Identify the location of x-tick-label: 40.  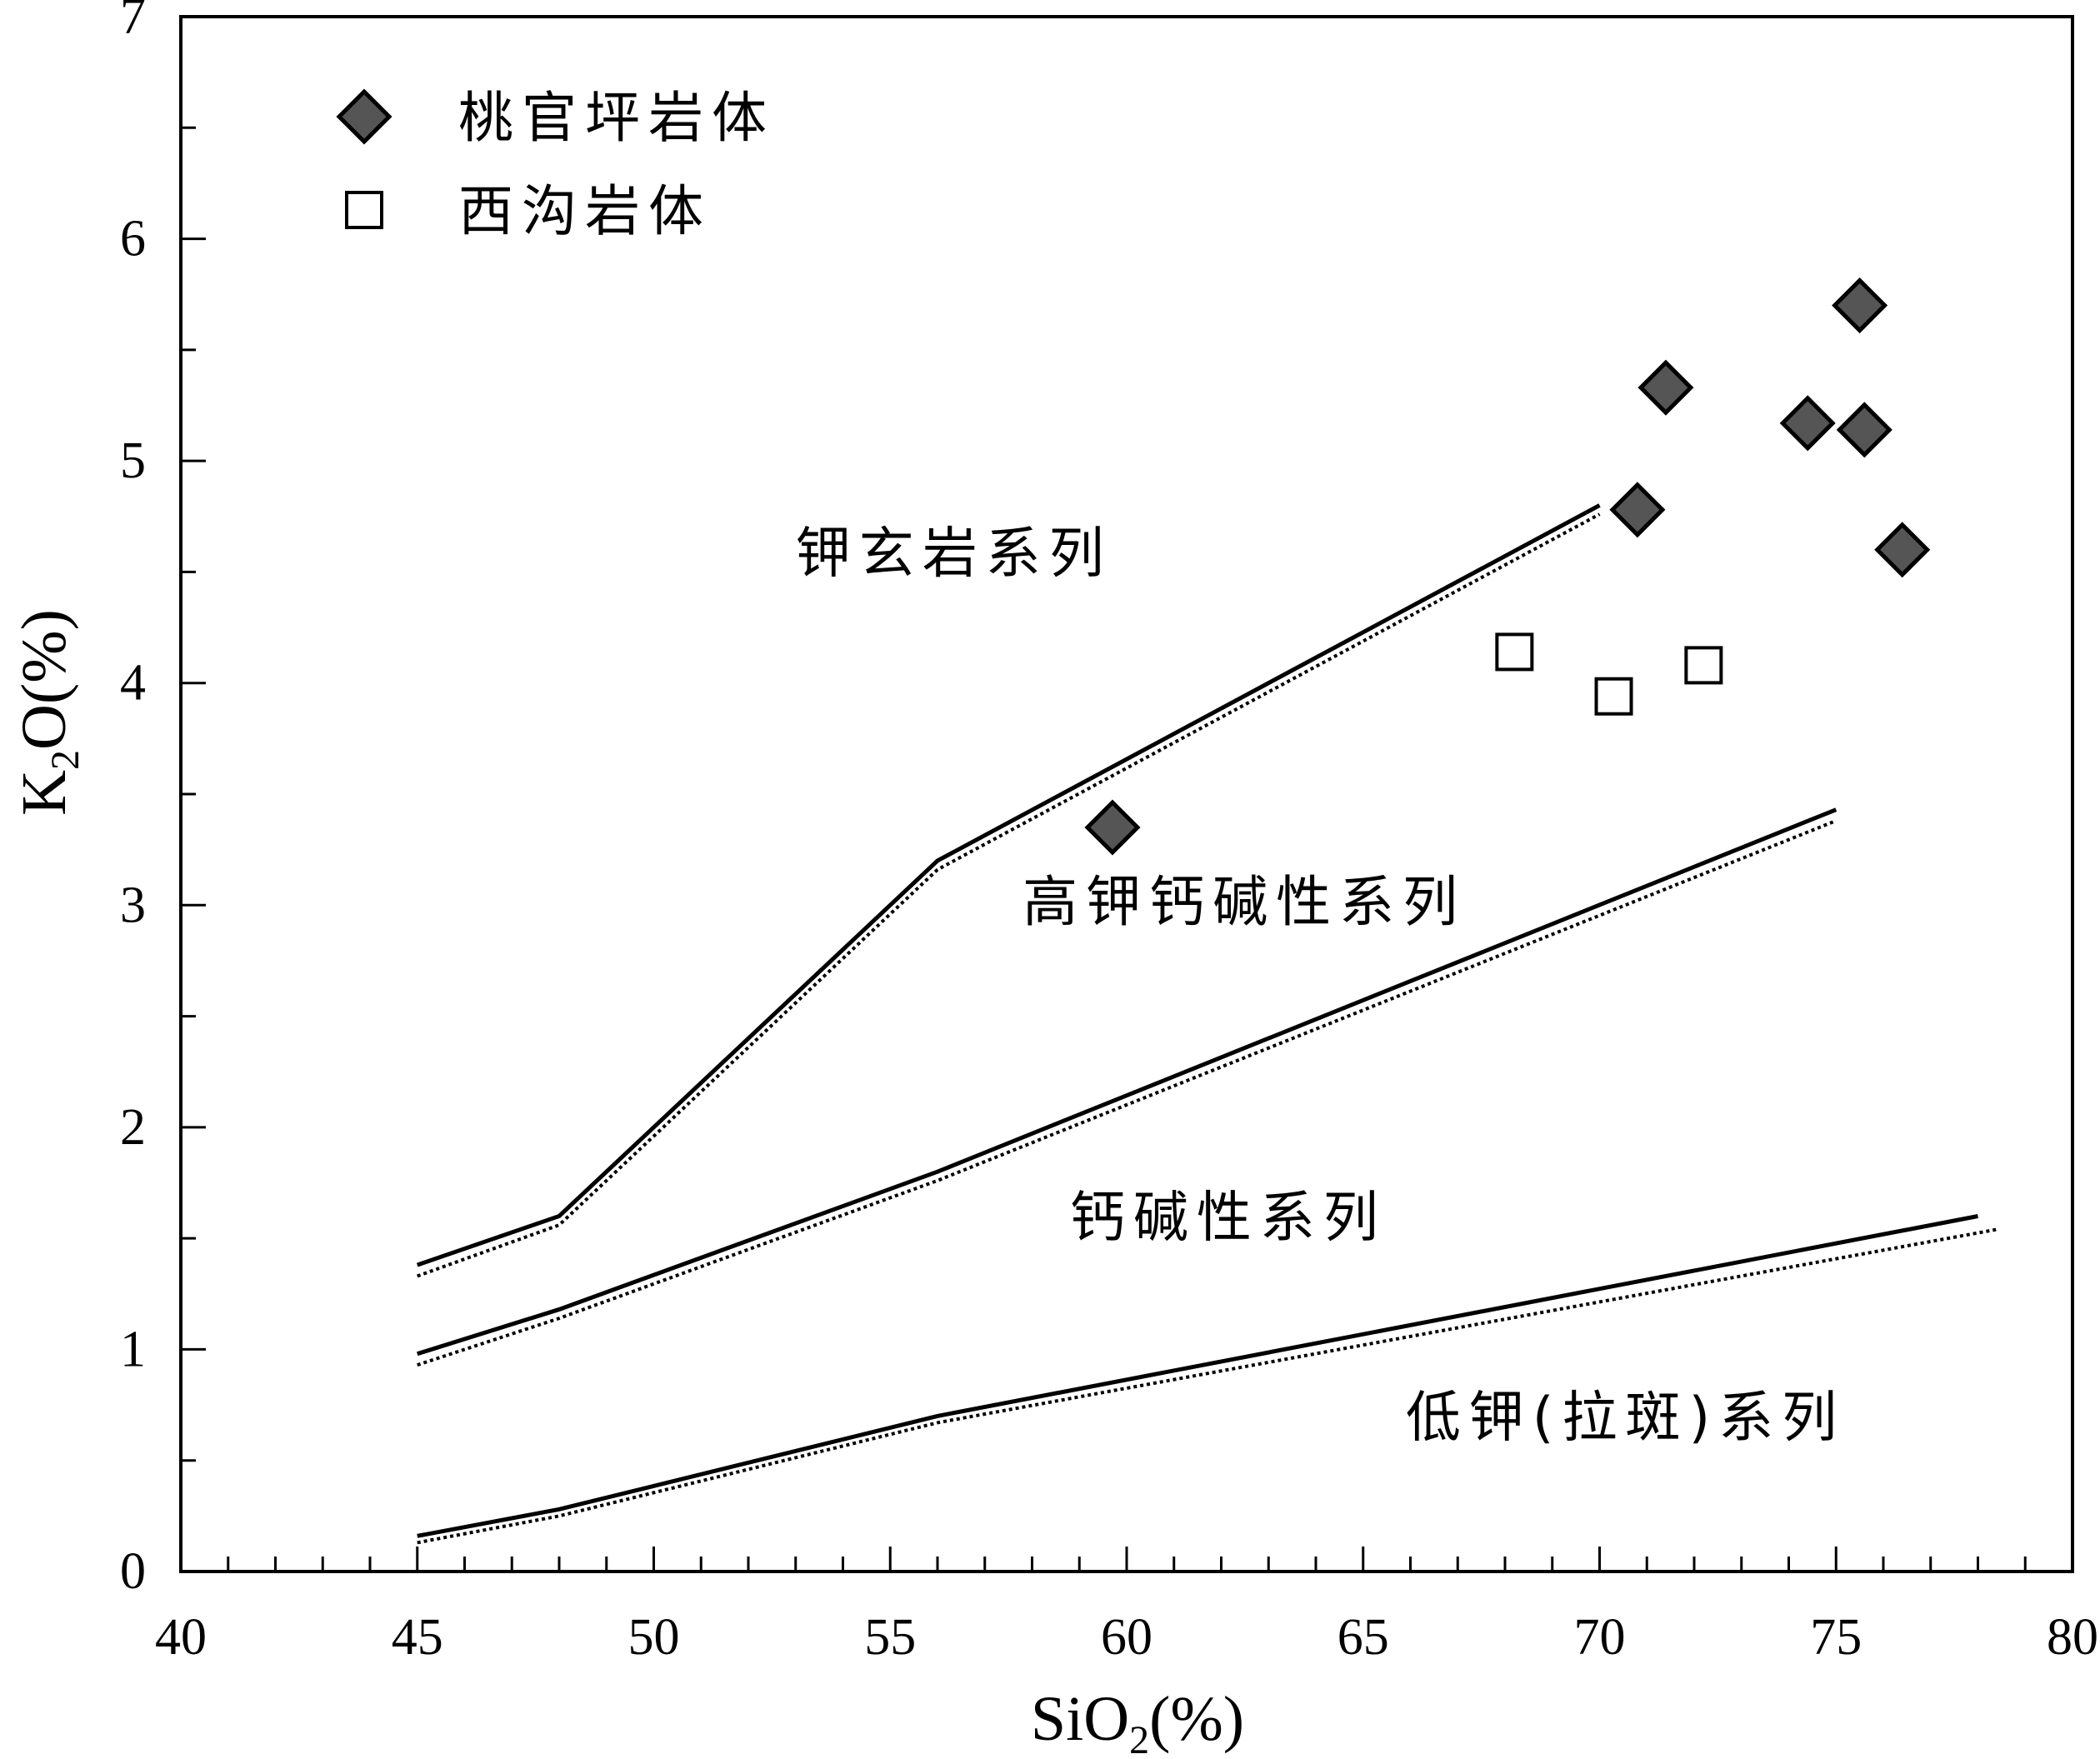
(181, 1637).